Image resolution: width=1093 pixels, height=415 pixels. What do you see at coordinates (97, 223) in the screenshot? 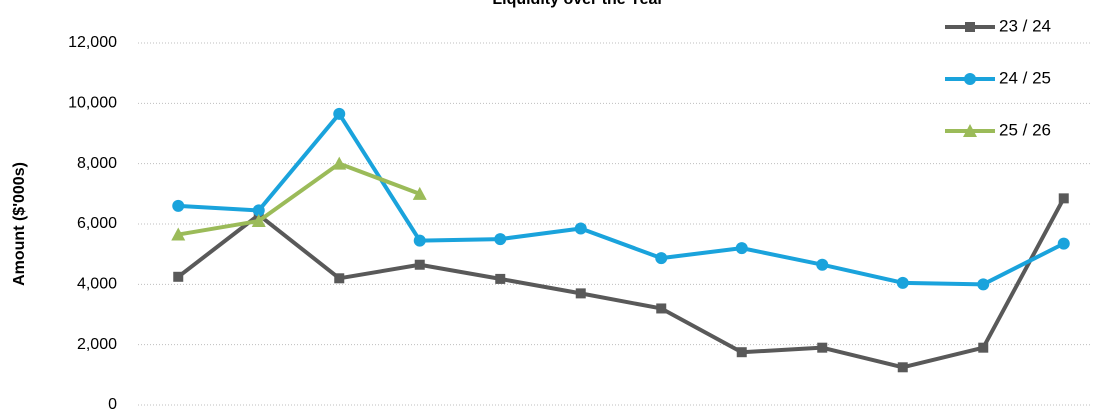
I see `y-tick-label: 6,000` at bounding box center [97, 223].